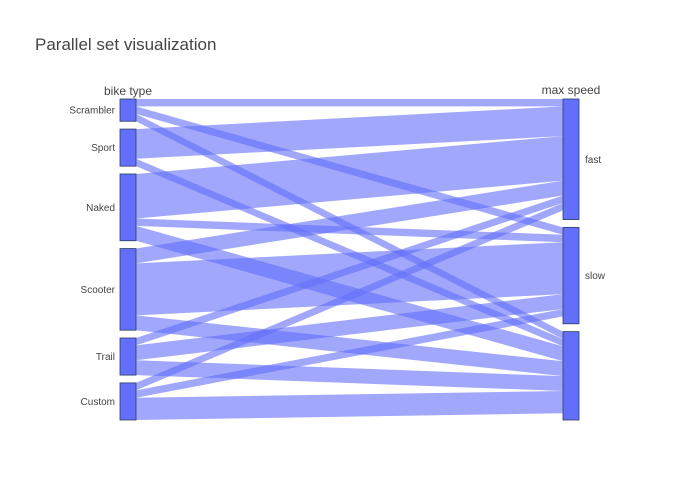  I want to click on ribbon-custom-unlabeled, so click(349, 405).